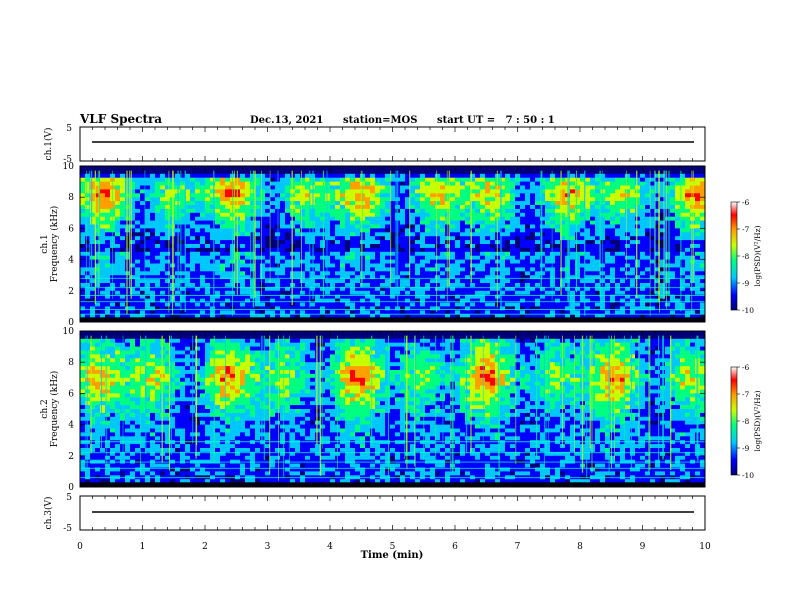  What do you see at coordinates (45, 408) in the screenshot?
I see `ch2-freq-ylabel-ch: ch.2` at bounding box center [45, 408].